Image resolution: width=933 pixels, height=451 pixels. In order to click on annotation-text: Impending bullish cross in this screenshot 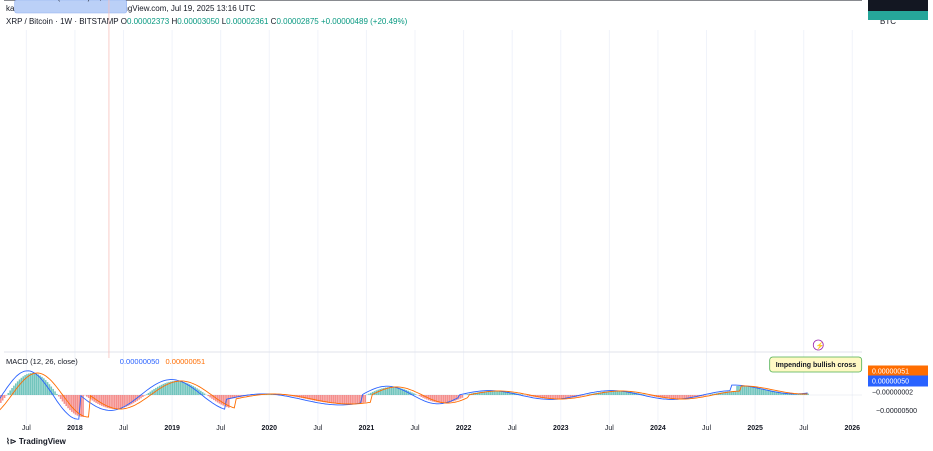, I will do `click(816, 365)`.